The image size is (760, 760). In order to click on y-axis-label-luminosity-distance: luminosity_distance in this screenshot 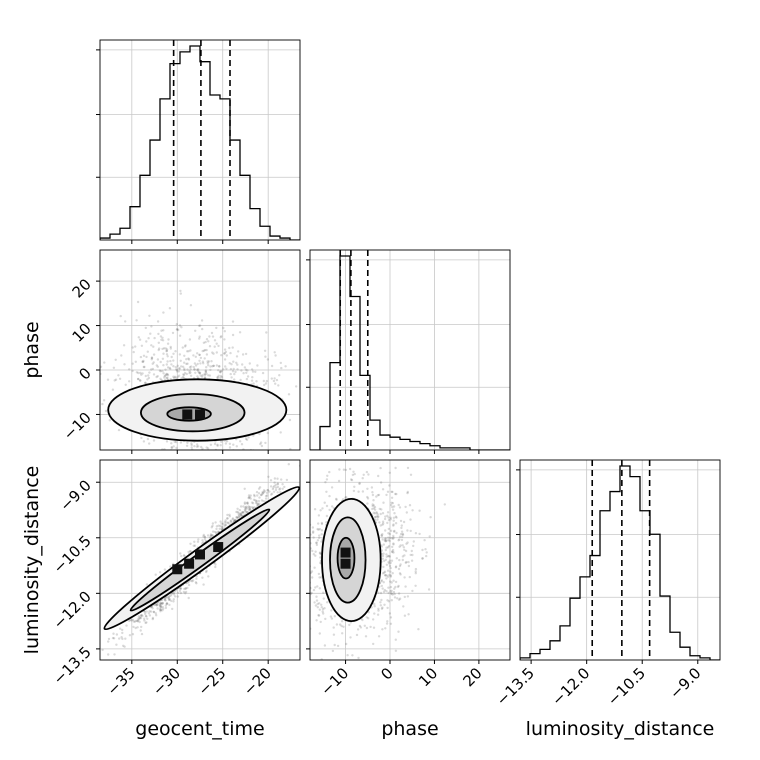, I will do `click(32, 560)`.